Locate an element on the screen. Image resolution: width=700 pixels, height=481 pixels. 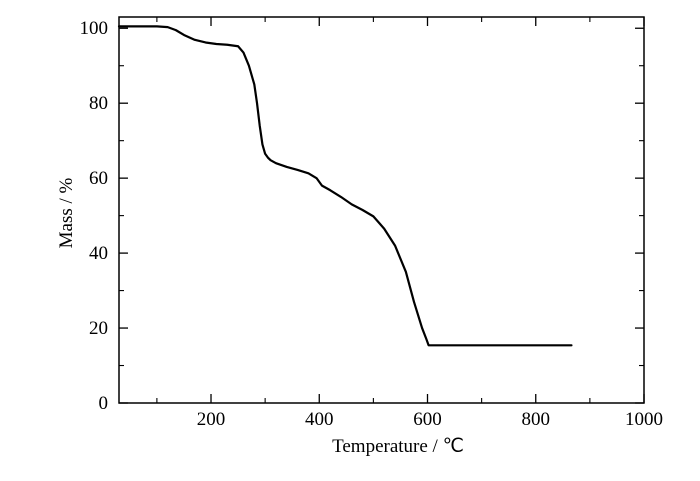
y-tick-label: 0 is located at coordinates (104, 403).